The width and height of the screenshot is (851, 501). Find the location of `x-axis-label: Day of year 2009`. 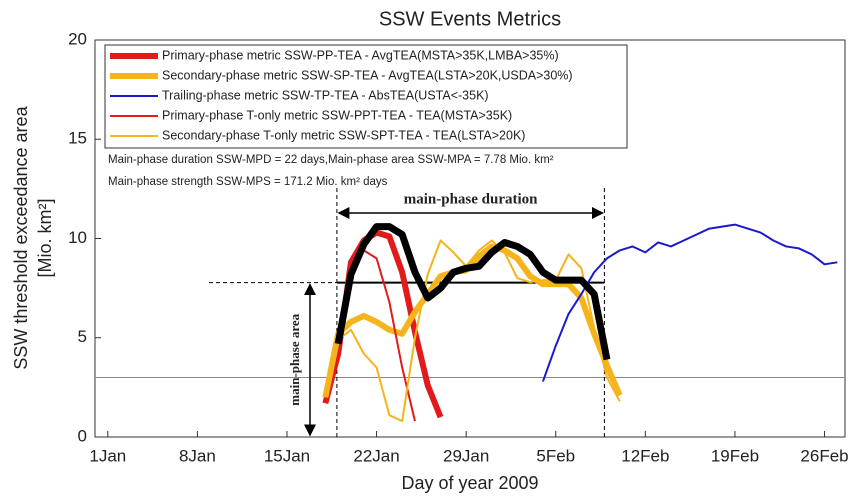

x-axis-label: Day of year 2009 is located at coordinates (469, 483).